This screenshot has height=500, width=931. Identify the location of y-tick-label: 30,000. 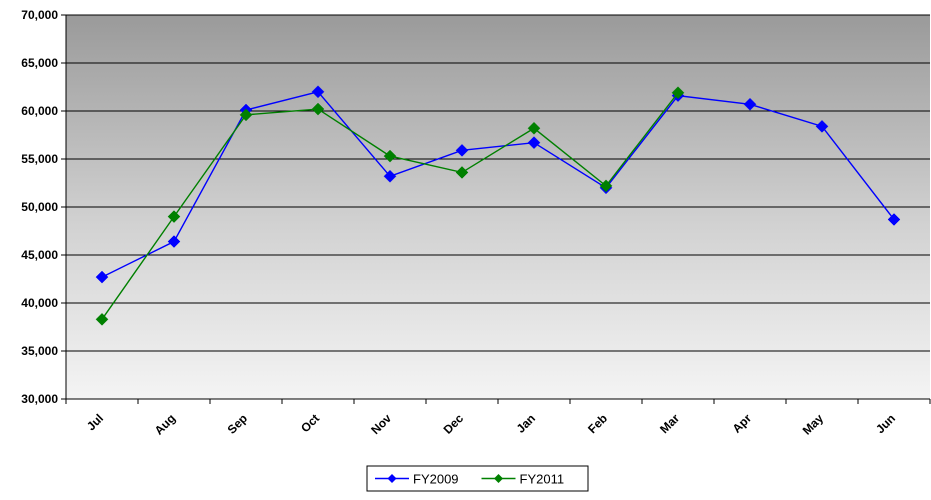
(39, 399).